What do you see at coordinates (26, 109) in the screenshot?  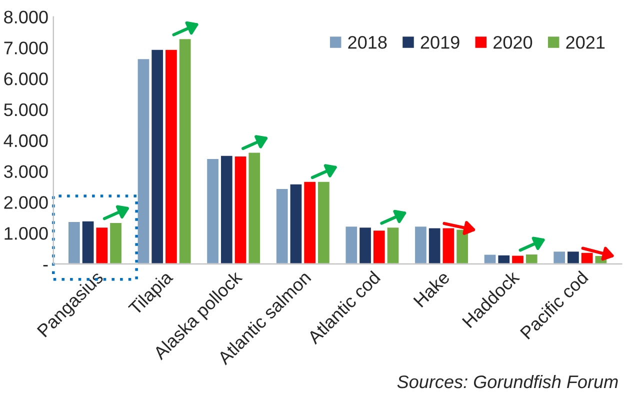 I see `y-tick-label: 5.000` at bounding box center [26, 109].